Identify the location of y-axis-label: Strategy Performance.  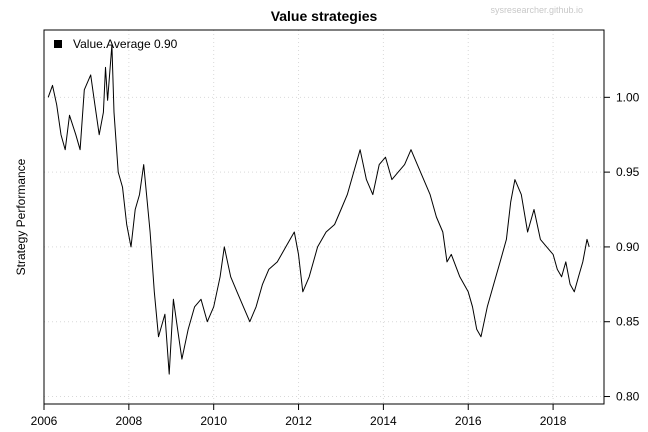
(21, 216).